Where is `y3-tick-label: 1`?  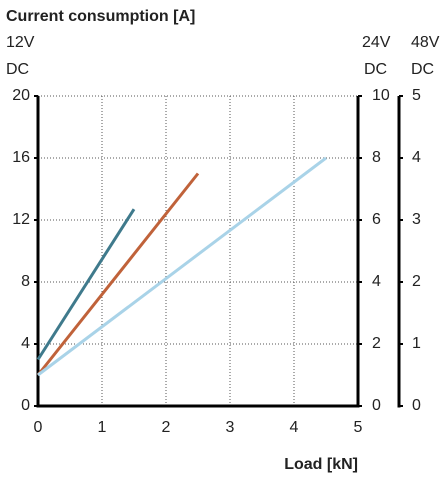 y3-tick-label: 1 is located at coordinates (416, 343).